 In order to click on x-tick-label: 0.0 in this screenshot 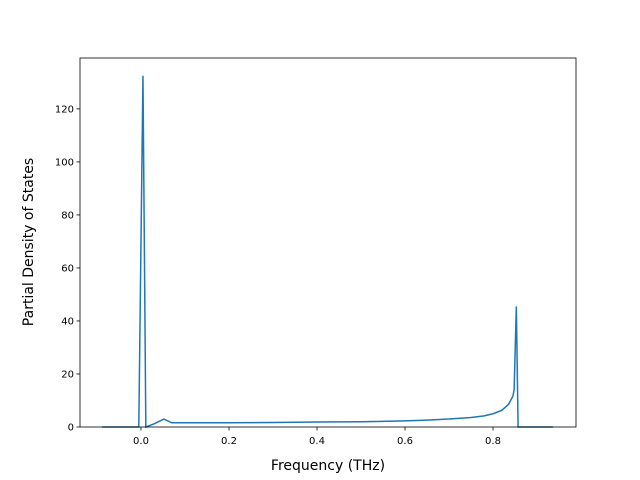, I will do `click(141, 441)`.